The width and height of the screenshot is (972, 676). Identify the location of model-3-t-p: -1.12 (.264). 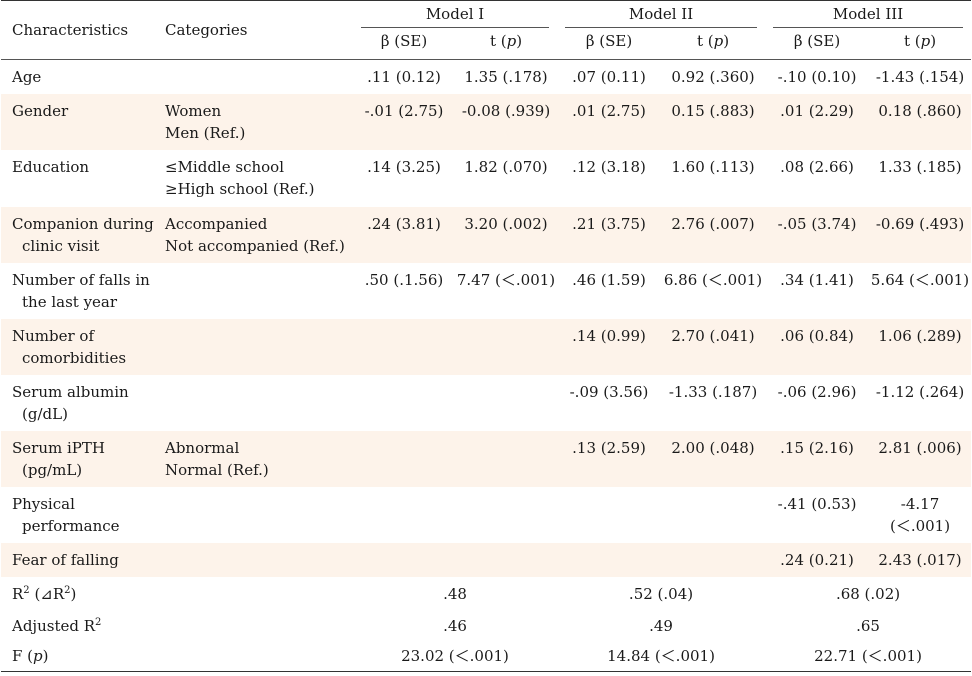
(920, 392).